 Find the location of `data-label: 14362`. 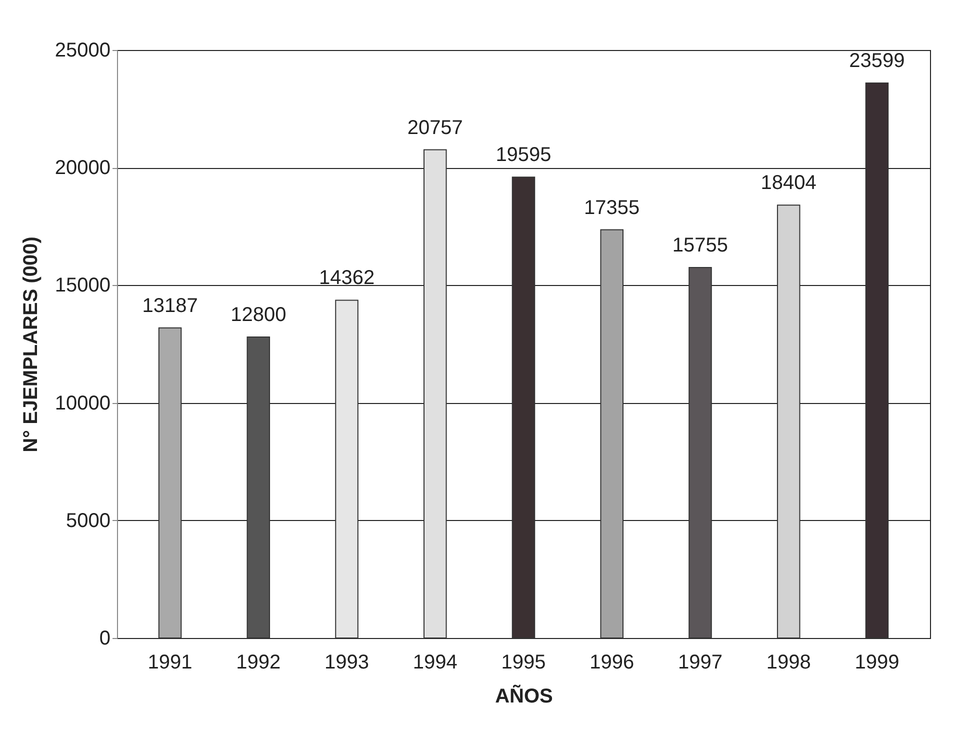

data-label: 14362 is located at coordinates (346, 278).